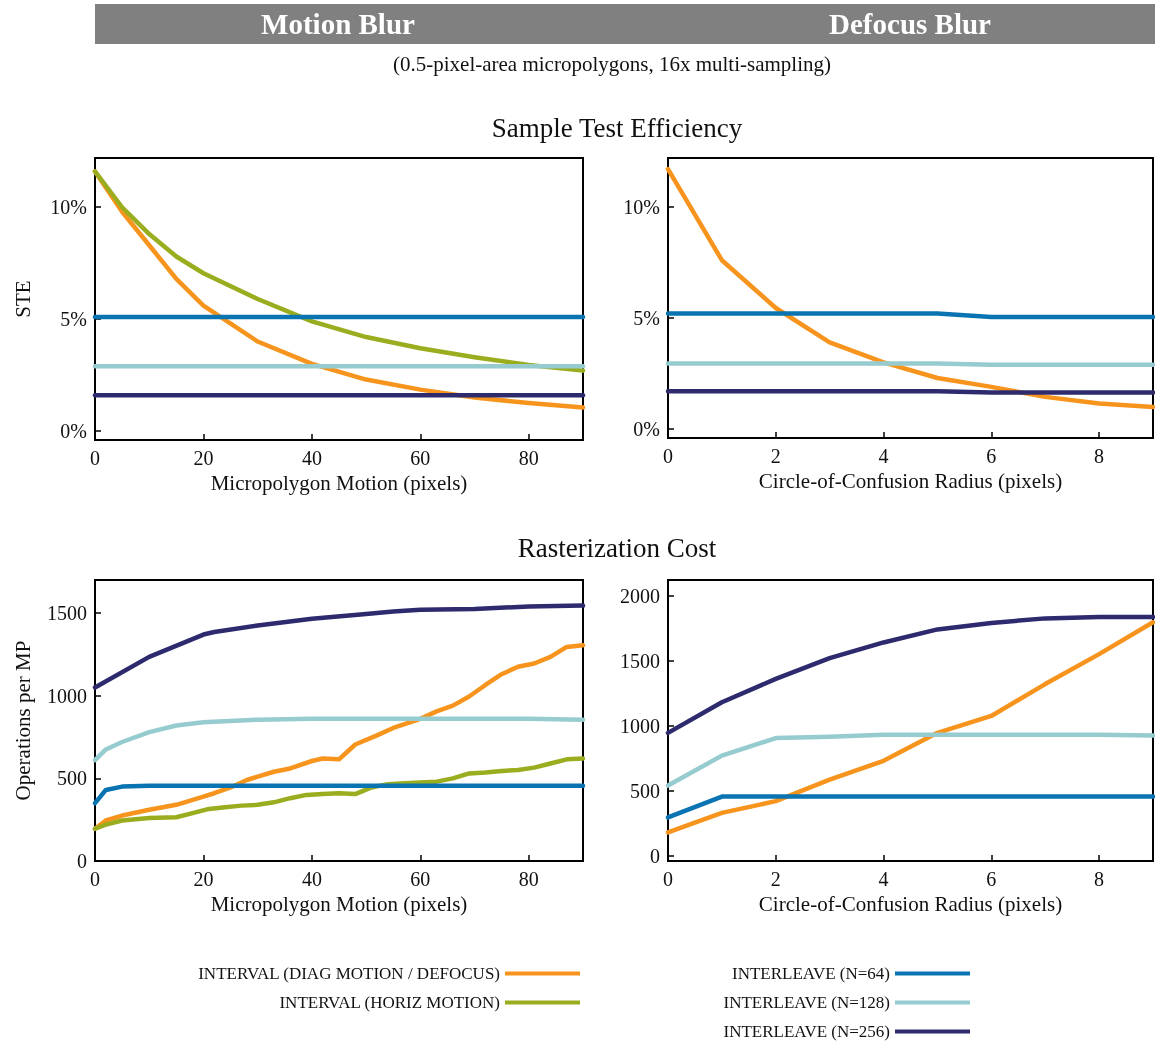  Describe the element at coordinates (389, 1002) in the screenshot. I see `legend-label: INTERVAL (HORIZ MOTION)` at that location.